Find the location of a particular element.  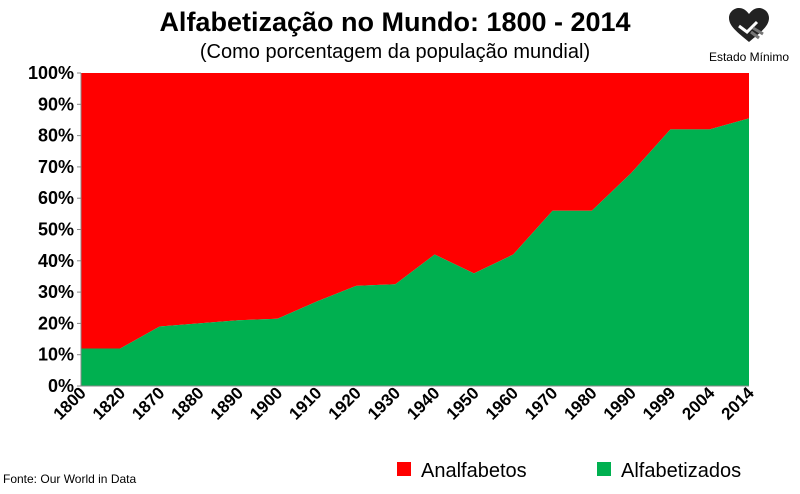

logo: Estado Mínimo is located at coordinates (749, 36).